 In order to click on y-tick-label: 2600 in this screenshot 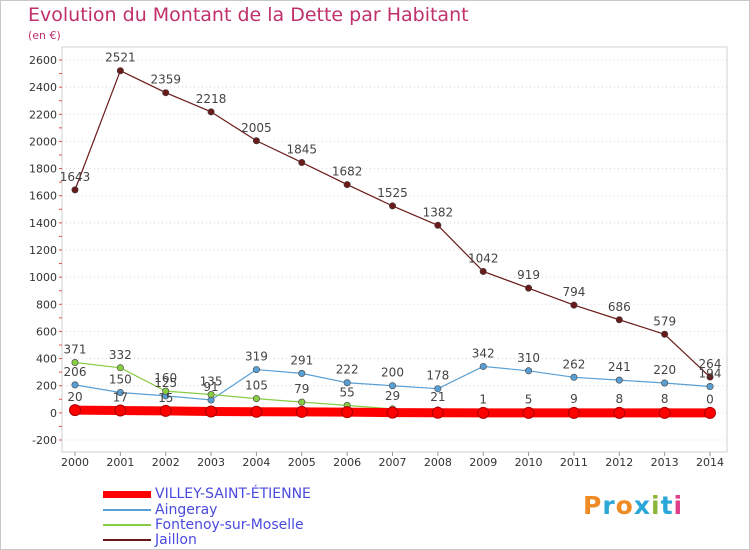, I will do `click(43, 60)`.